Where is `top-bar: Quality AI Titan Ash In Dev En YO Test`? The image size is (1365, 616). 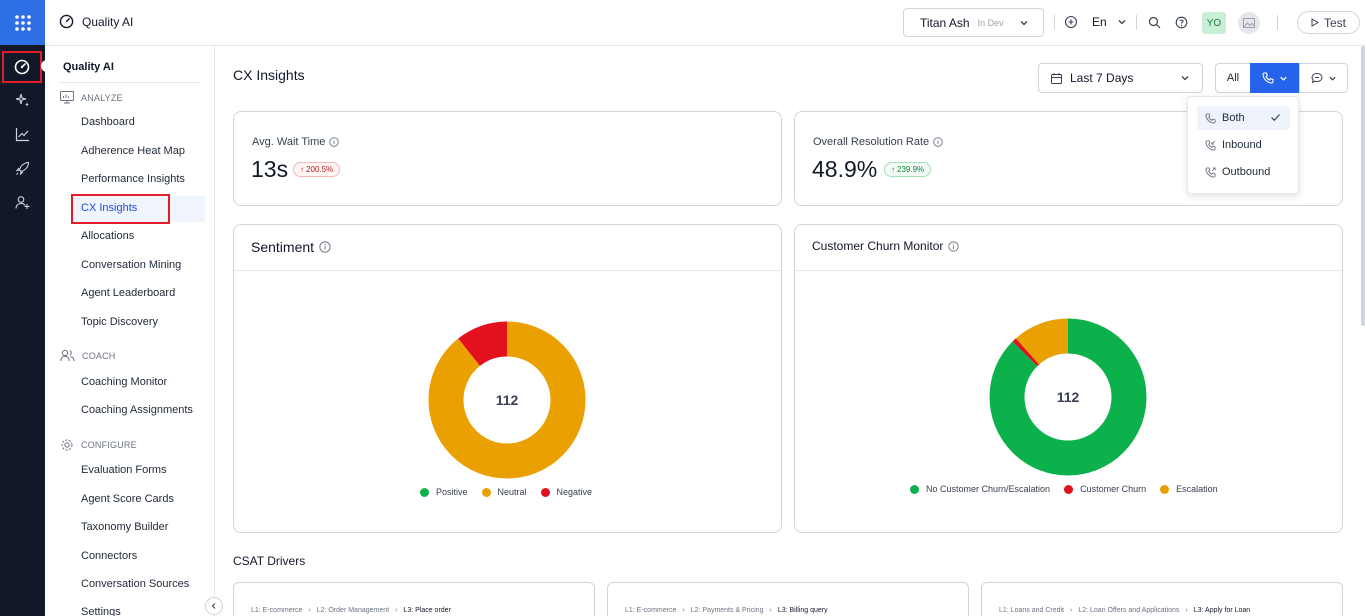 top-bar: Quality AI Titan Ash In Dev En YO Test is located at coordinates (705, 23).